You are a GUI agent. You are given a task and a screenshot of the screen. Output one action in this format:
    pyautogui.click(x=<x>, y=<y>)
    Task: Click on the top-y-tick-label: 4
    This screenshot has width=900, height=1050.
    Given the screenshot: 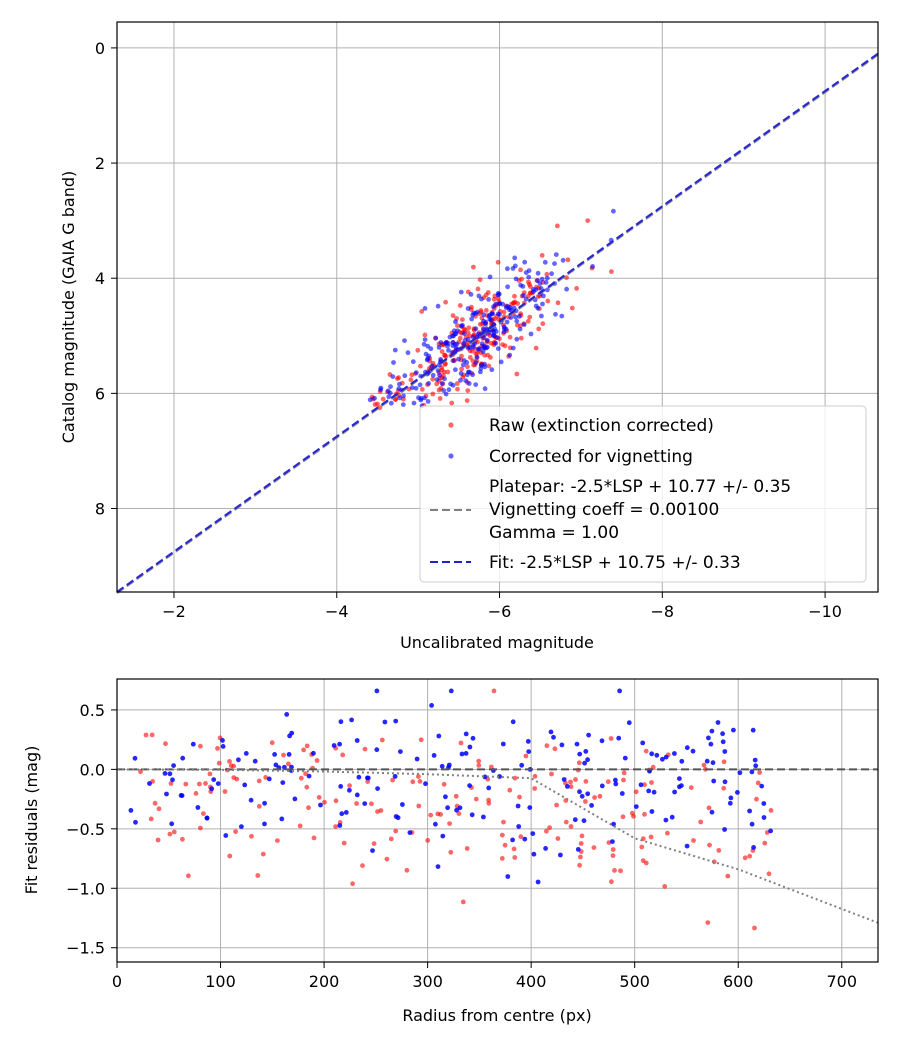 What is the action you would take?
    pyautogui.click(x=100, y=278)
    